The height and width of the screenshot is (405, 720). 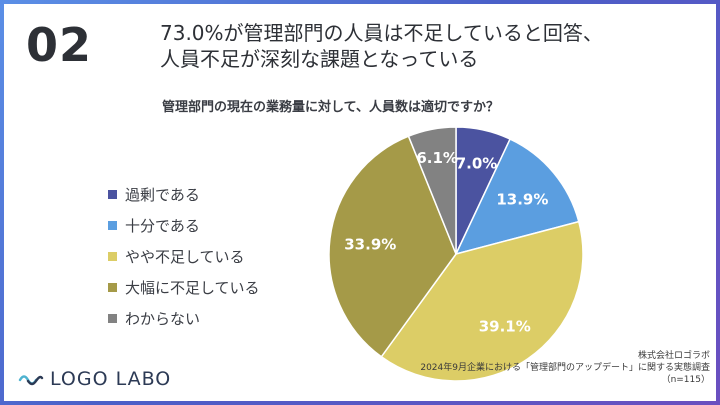 I want to click on legend-item: 大幅に不足している, so click(x=184, y=287).